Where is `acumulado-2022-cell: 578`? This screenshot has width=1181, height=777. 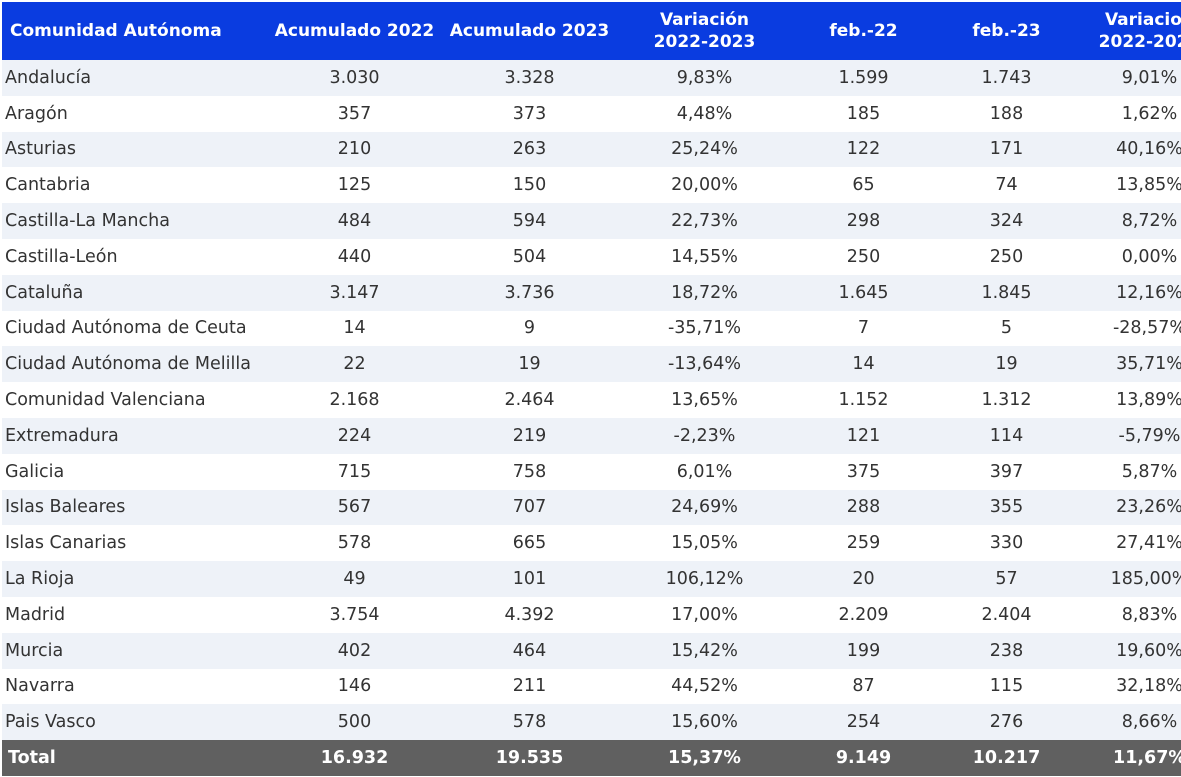 acumulado-2022-cell: 578 is located at coordinates (354, 543).